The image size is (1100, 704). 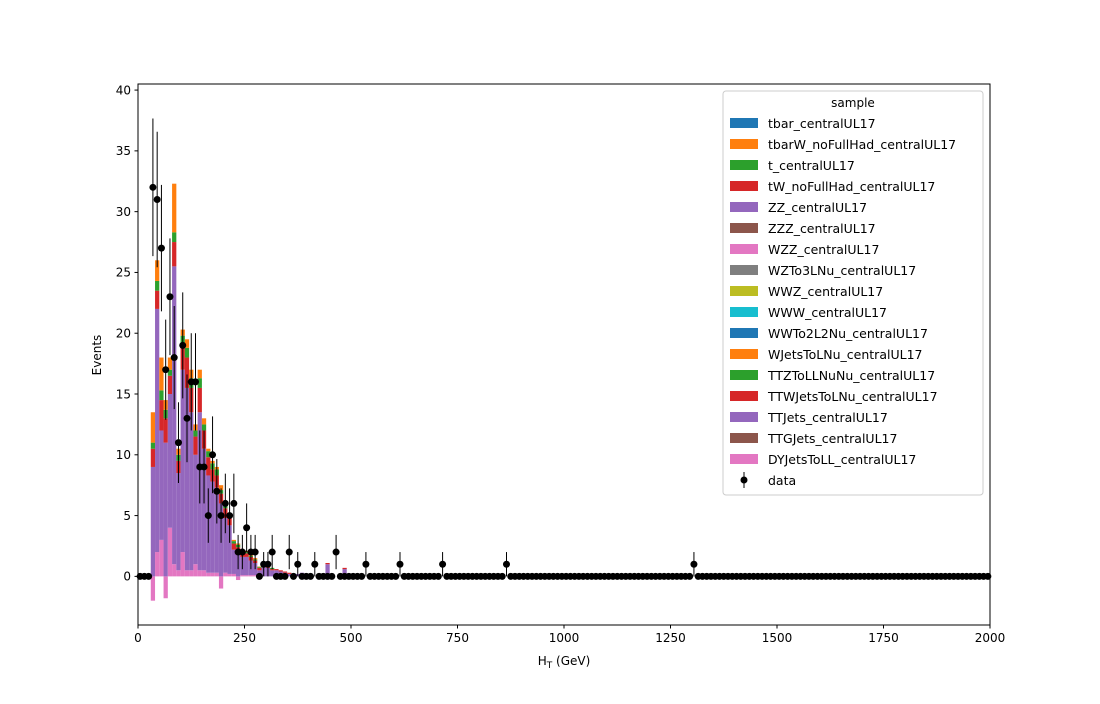 I want to click on legend-label: ZZ_centralUL17, so click(x=817, y=207).